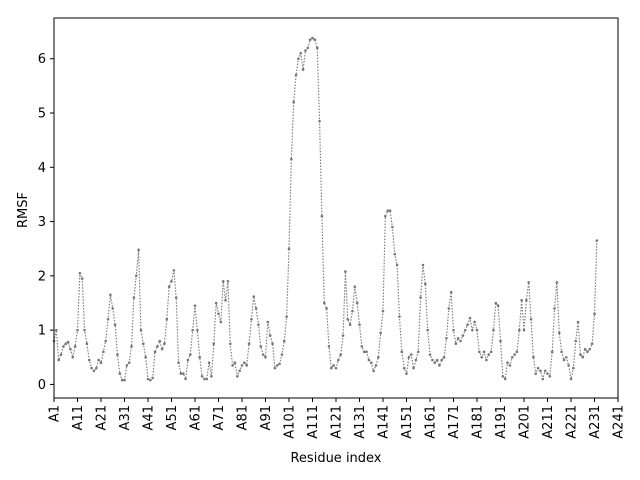 The height and width of the screenshot is (480, 640). I want to click on x-tick-label: A211, so click(548, 422).